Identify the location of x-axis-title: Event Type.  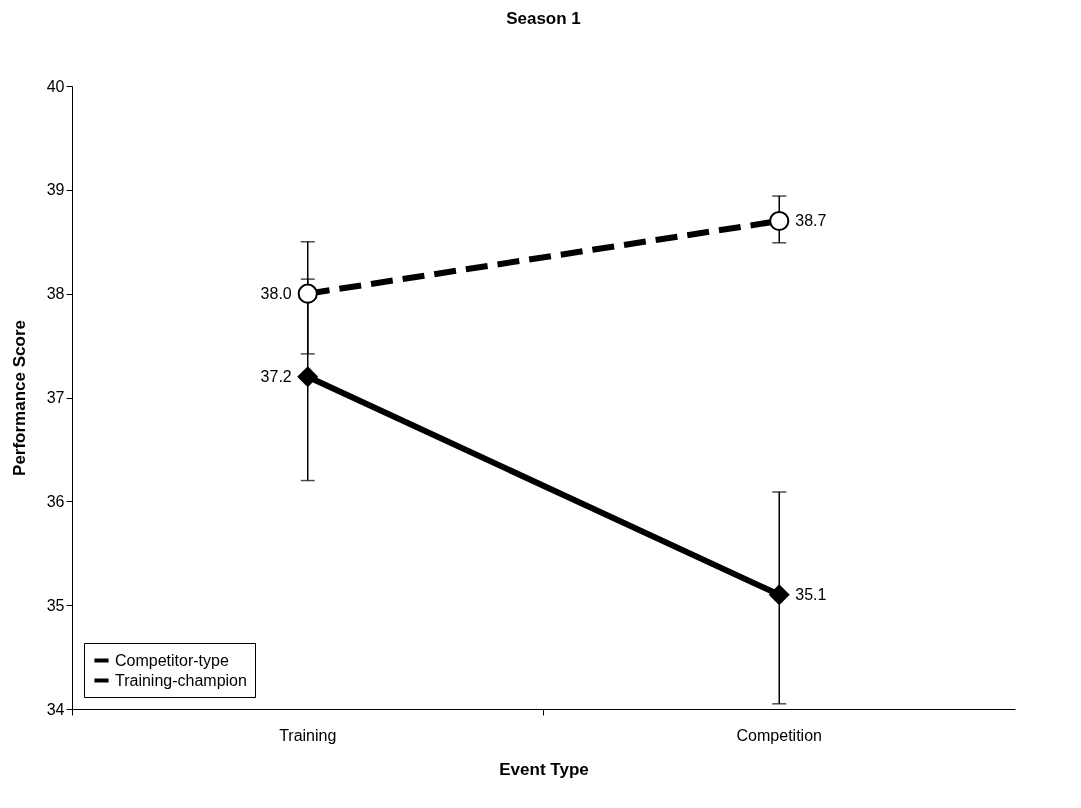
(544, 769).